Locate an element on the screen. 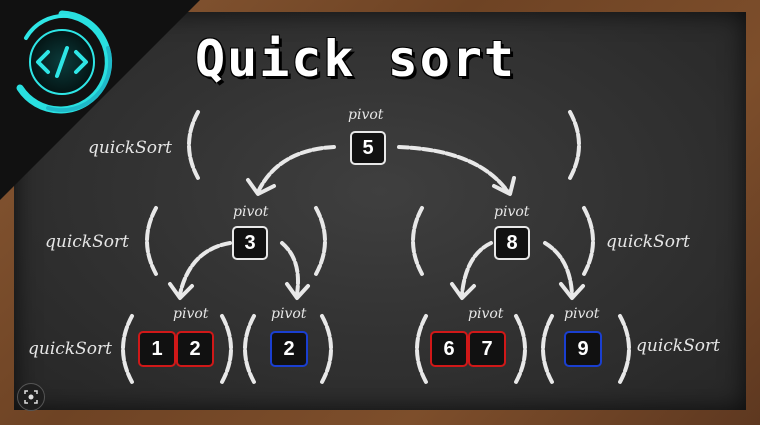  lens-search-icon is located at coordinates (31, 397).